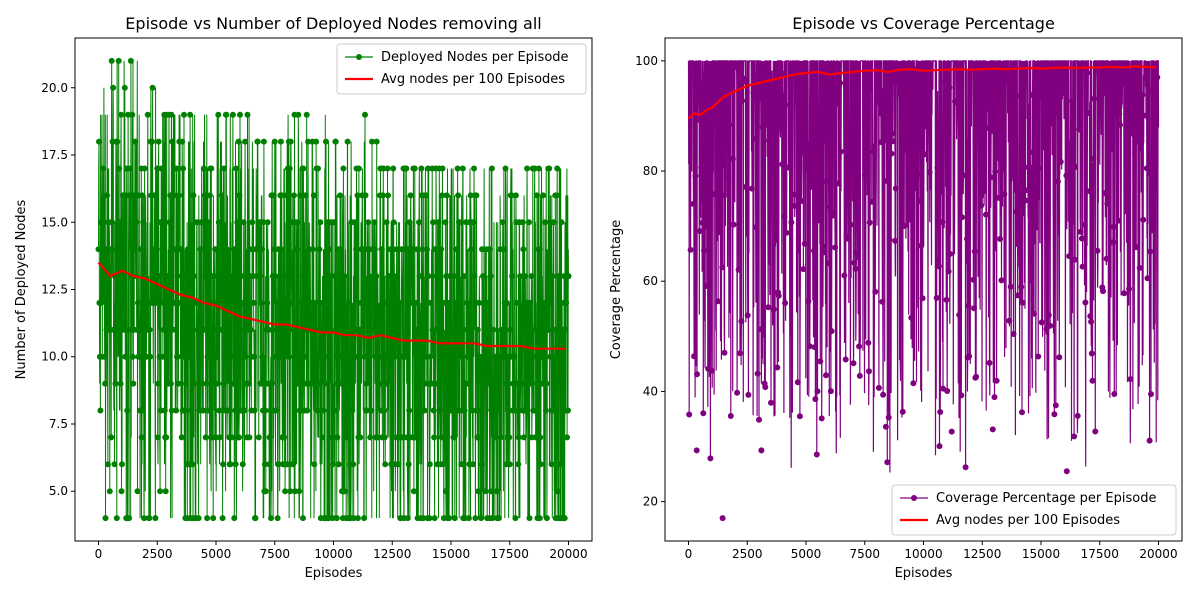 Image resolution: width=1200 pixels, height=600 pixels. Describe the element at coordinates (650, 502) in the screenshot. I see `y-tick-label: 20` at that location.